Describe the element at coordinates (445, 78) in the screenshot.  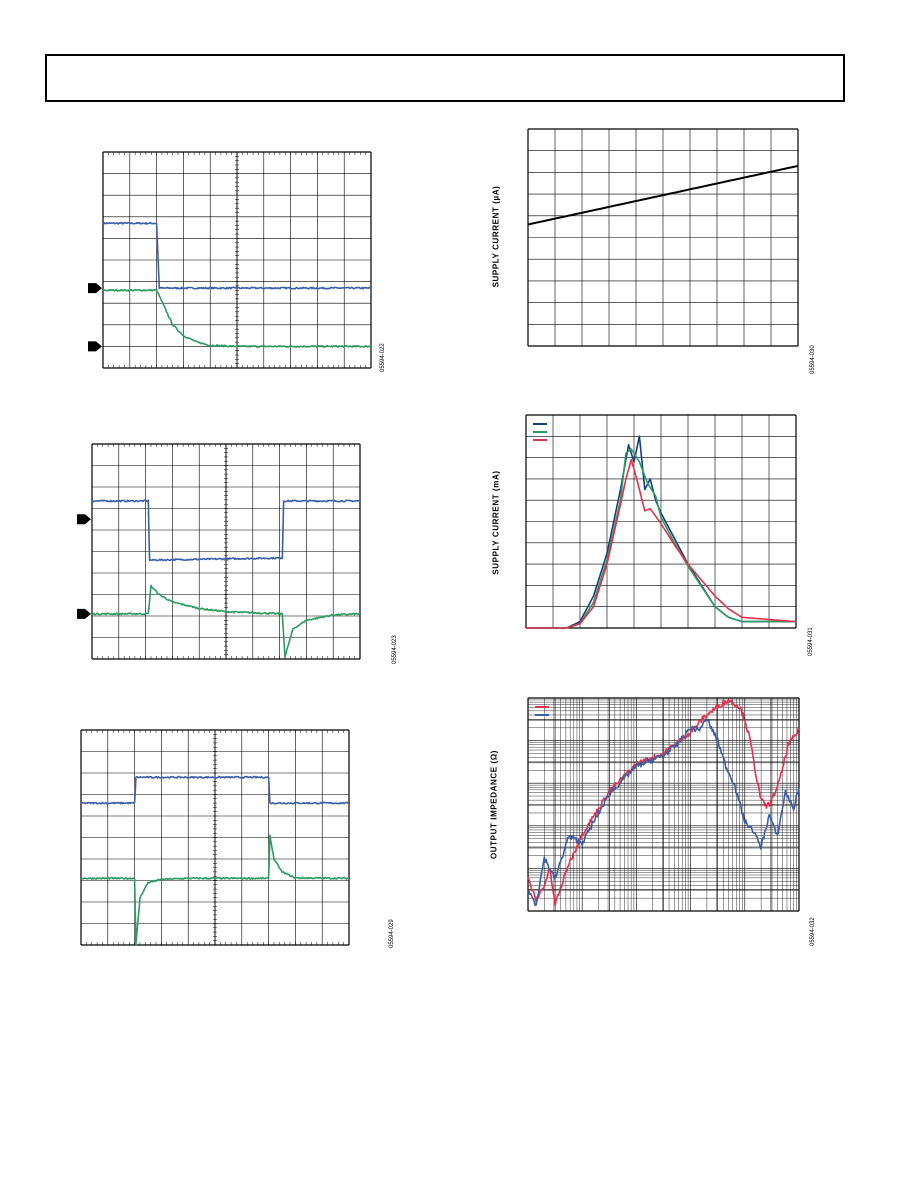
I see `page-header-box` at that location.